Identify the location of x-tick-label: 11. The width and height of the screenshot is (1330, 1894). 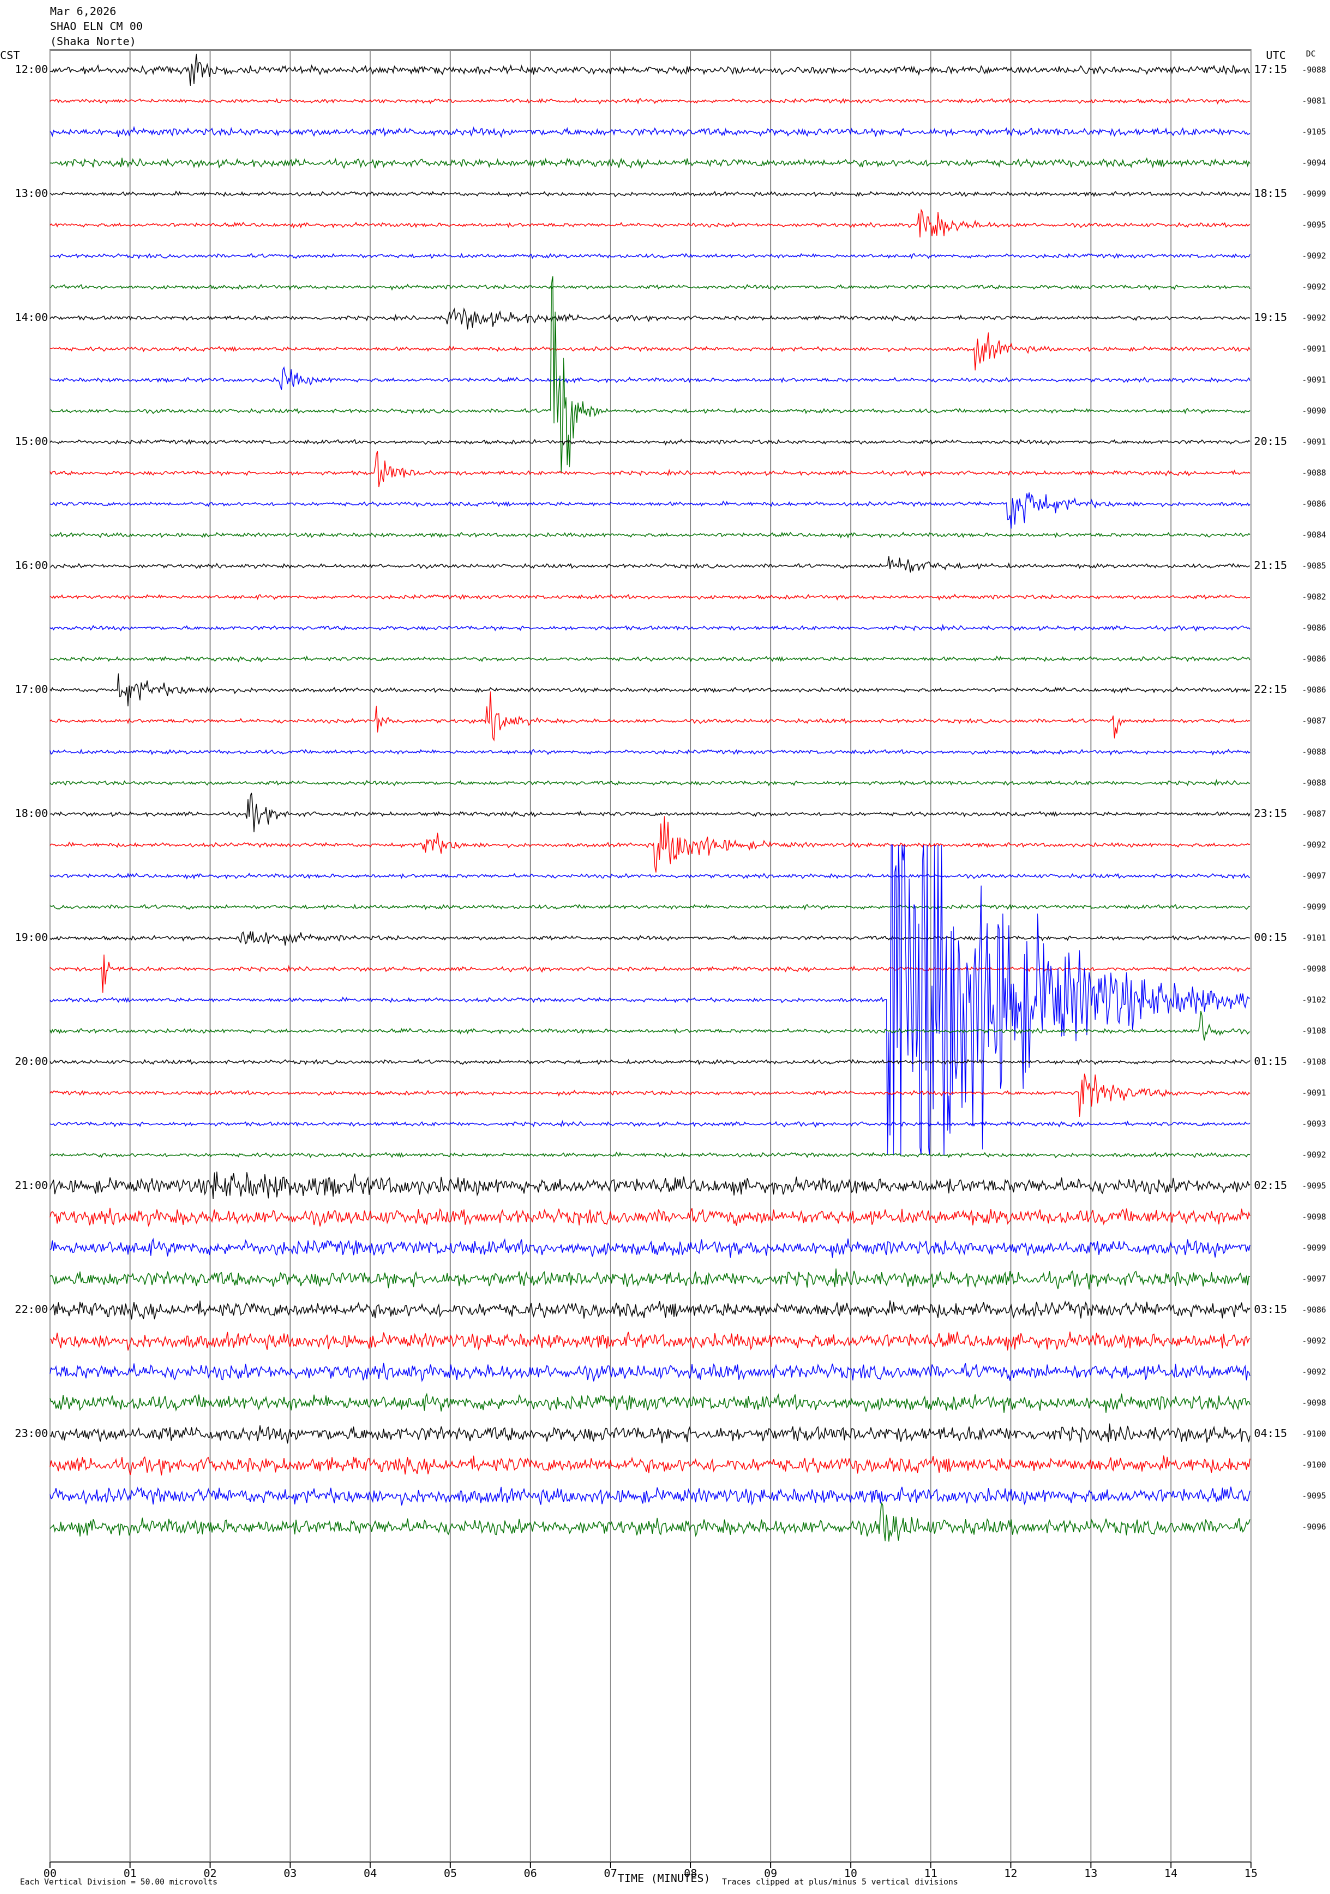
(930, 1873).